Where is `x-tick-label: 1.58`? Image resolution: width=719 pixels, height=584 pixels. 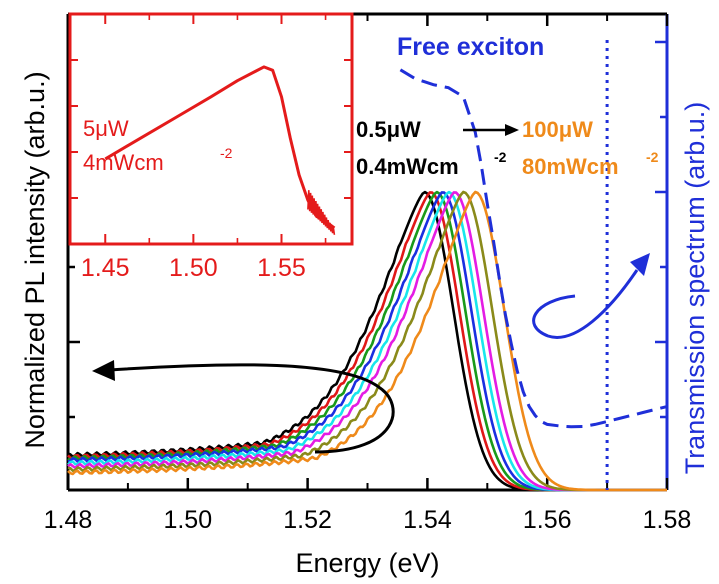 x-tick-label: 1.58 is located at coordinates (667, 520).